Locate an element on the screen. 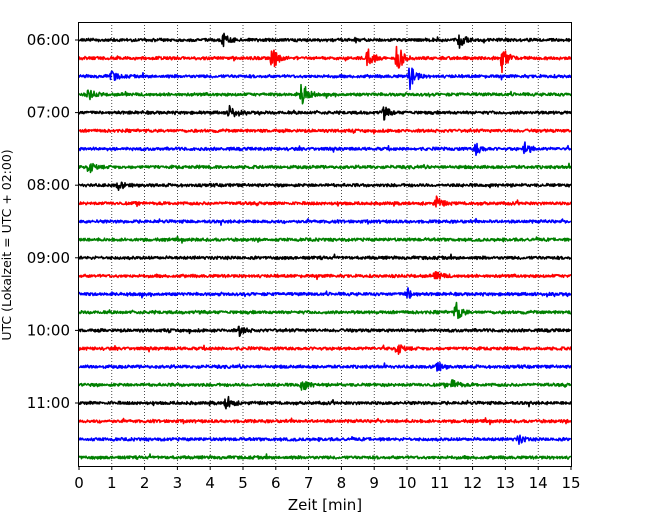 The width and height of the screenshot is (650, 520). y-tick-label: 09:00 is located at coordinates (48, 258).